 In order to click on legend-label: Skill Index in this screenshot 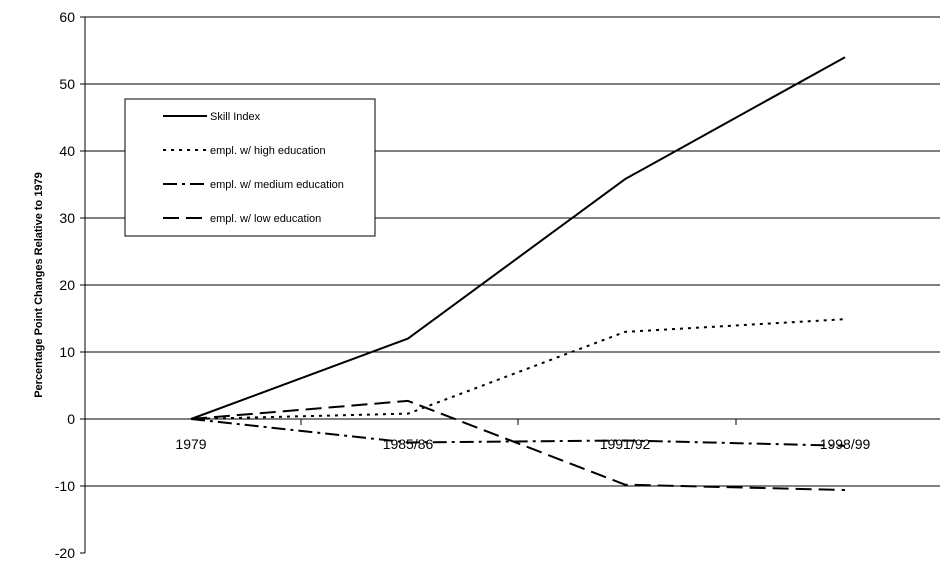, I will do `click(235, 117)`.